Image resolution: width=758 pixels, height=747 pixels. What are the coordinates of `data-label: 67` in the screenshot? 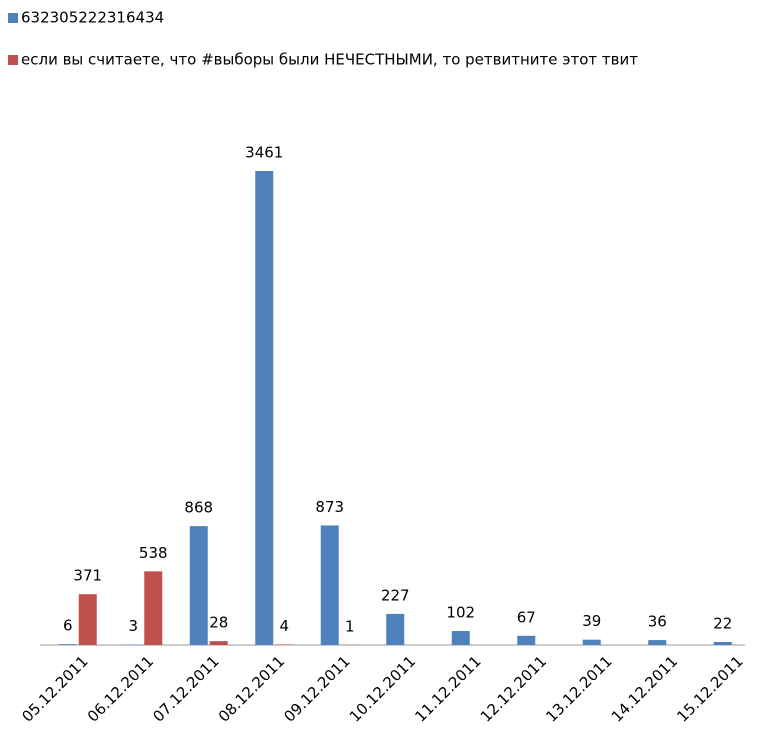 It's located at (526, 617).